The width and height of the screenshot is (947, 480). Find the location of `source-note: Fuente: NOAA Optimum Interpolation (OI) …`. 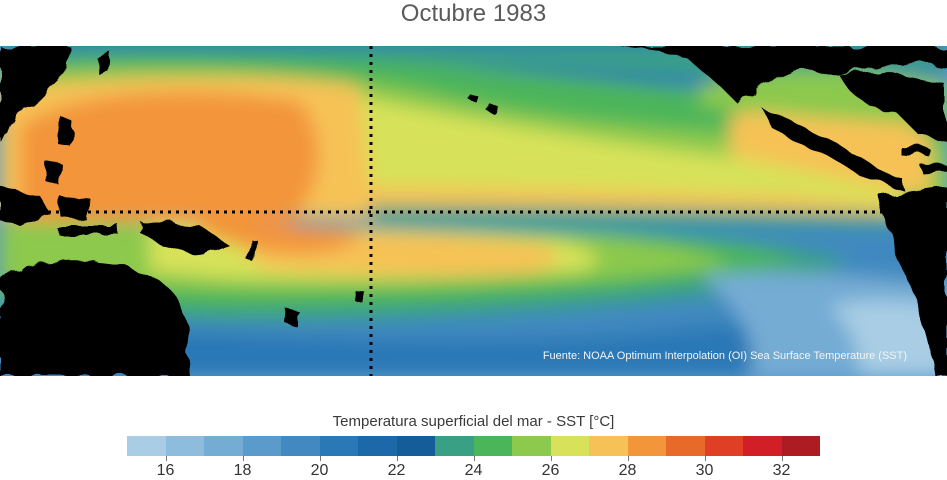

source-note: Fuente: NOAA Optimum Interpolation (OI) … is located at coordinates (724, 356).